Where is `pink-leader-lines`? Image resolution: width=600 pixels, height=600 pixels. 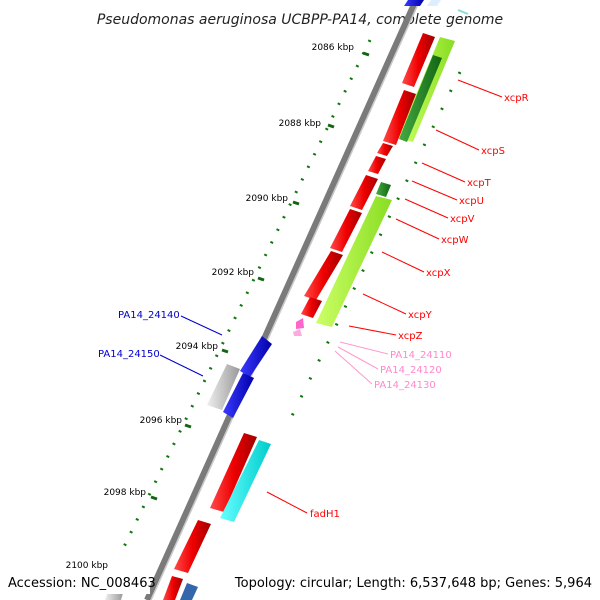
pink-leader-lines is located at coordinates (361, 363).